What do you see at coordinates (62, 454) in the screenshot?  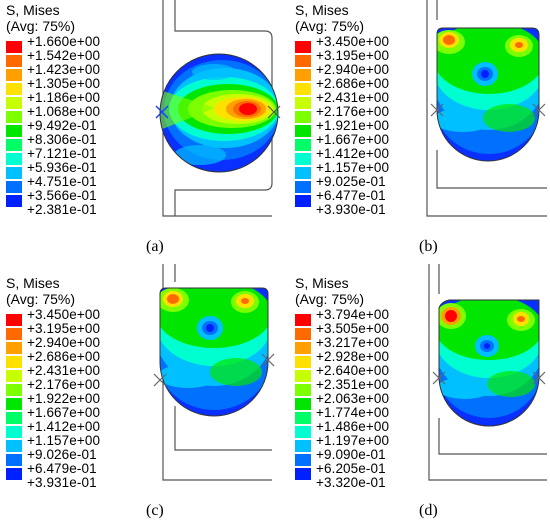 I see `legend-tick-label: +9.026e-01` at bounding box center [62, 454].